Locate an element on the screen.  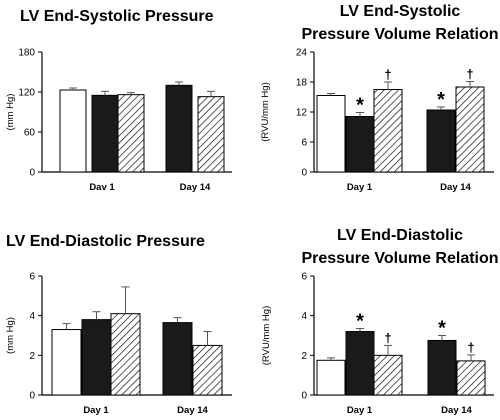
y-tick-label: 24 is located at coordinates (302, 53).